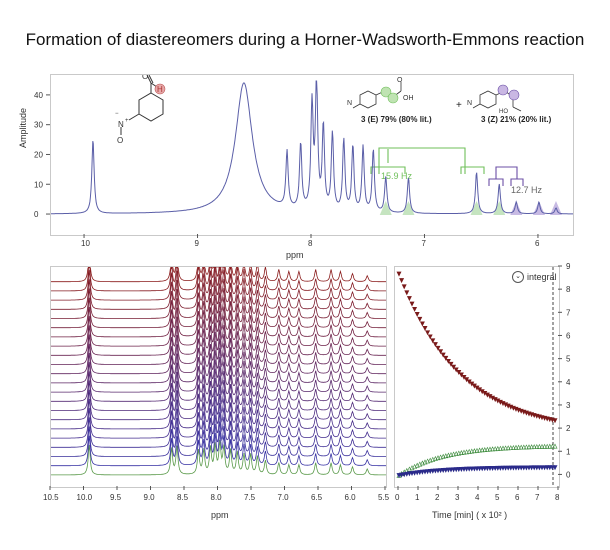 The image size is (610, 550). What do you see at coordinates (142, 104) in the screenshot?
I see `aldehyde-structure` at bounding box center [142, 104].